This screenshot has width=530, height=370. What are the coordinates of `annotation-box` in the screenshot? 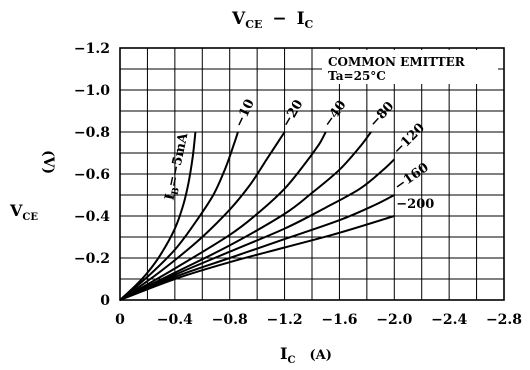 It's located at (410, 67).